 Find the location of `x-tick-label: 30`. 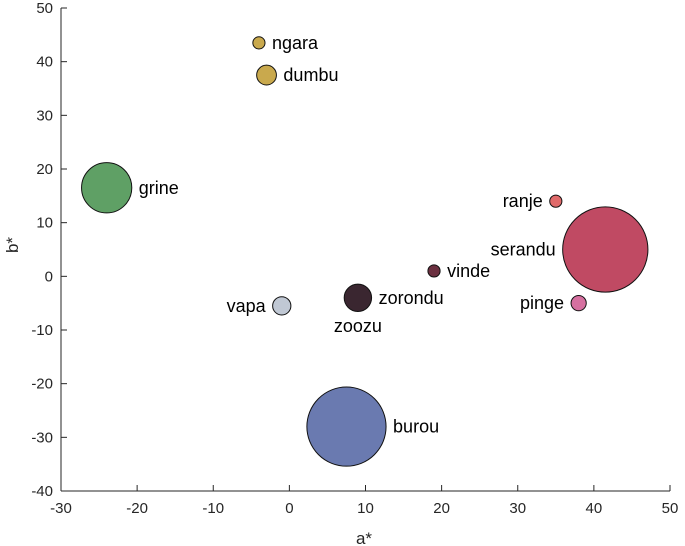

x-tick-label: 30 is located at coordinates (517, 508).